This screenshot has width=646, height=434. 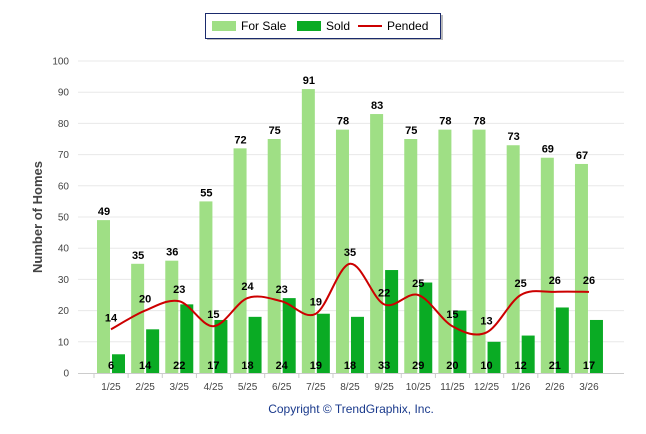 What do you see at coordinates (350, 387) in the screenshot?
I see `x-tick-label: 8/25` at bounding box center [350, 387].